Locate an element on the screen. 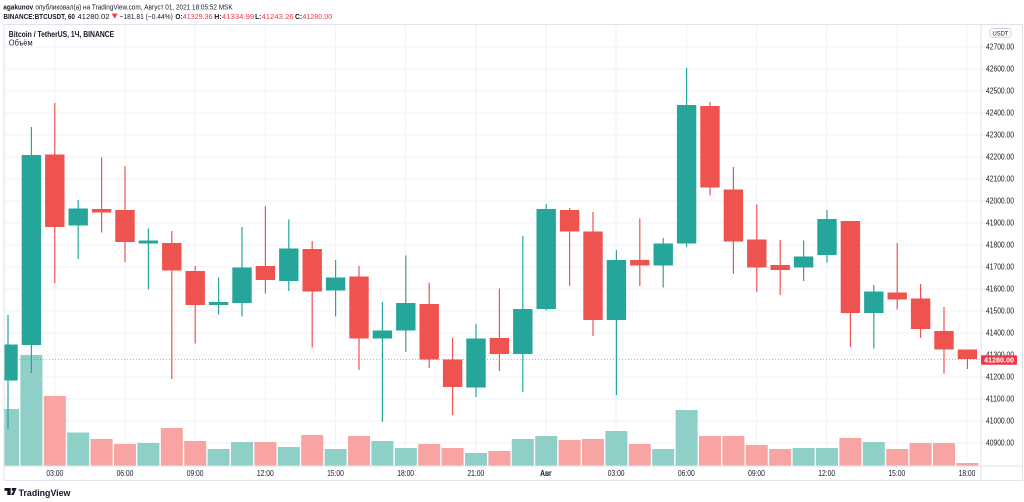 This screenshot has width=1024, height=502. svg-text: 42400.00 is located at coordinates (1000, 113).